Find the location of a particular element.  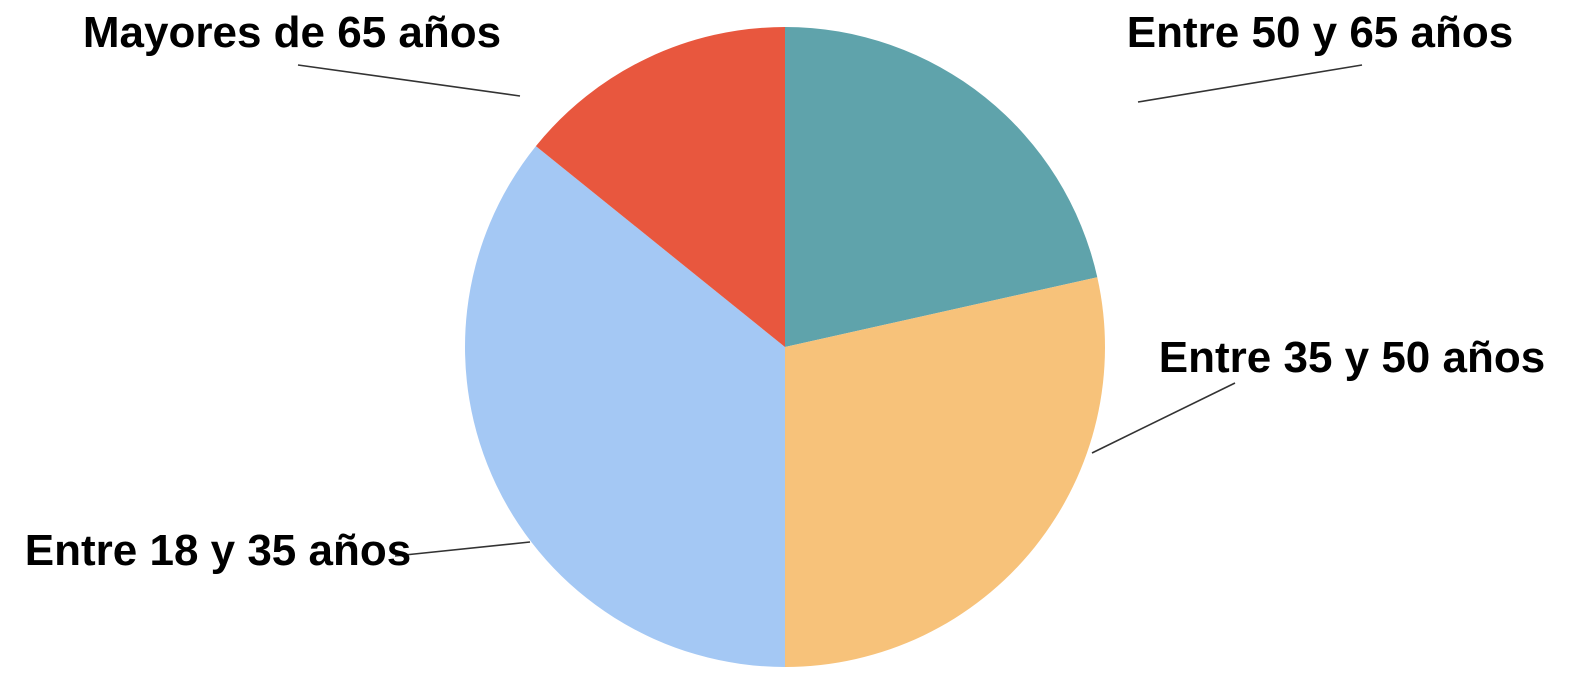

label-entre-50-y-65: Entre 50 y 65 años is located at coordinates (1320, 32).